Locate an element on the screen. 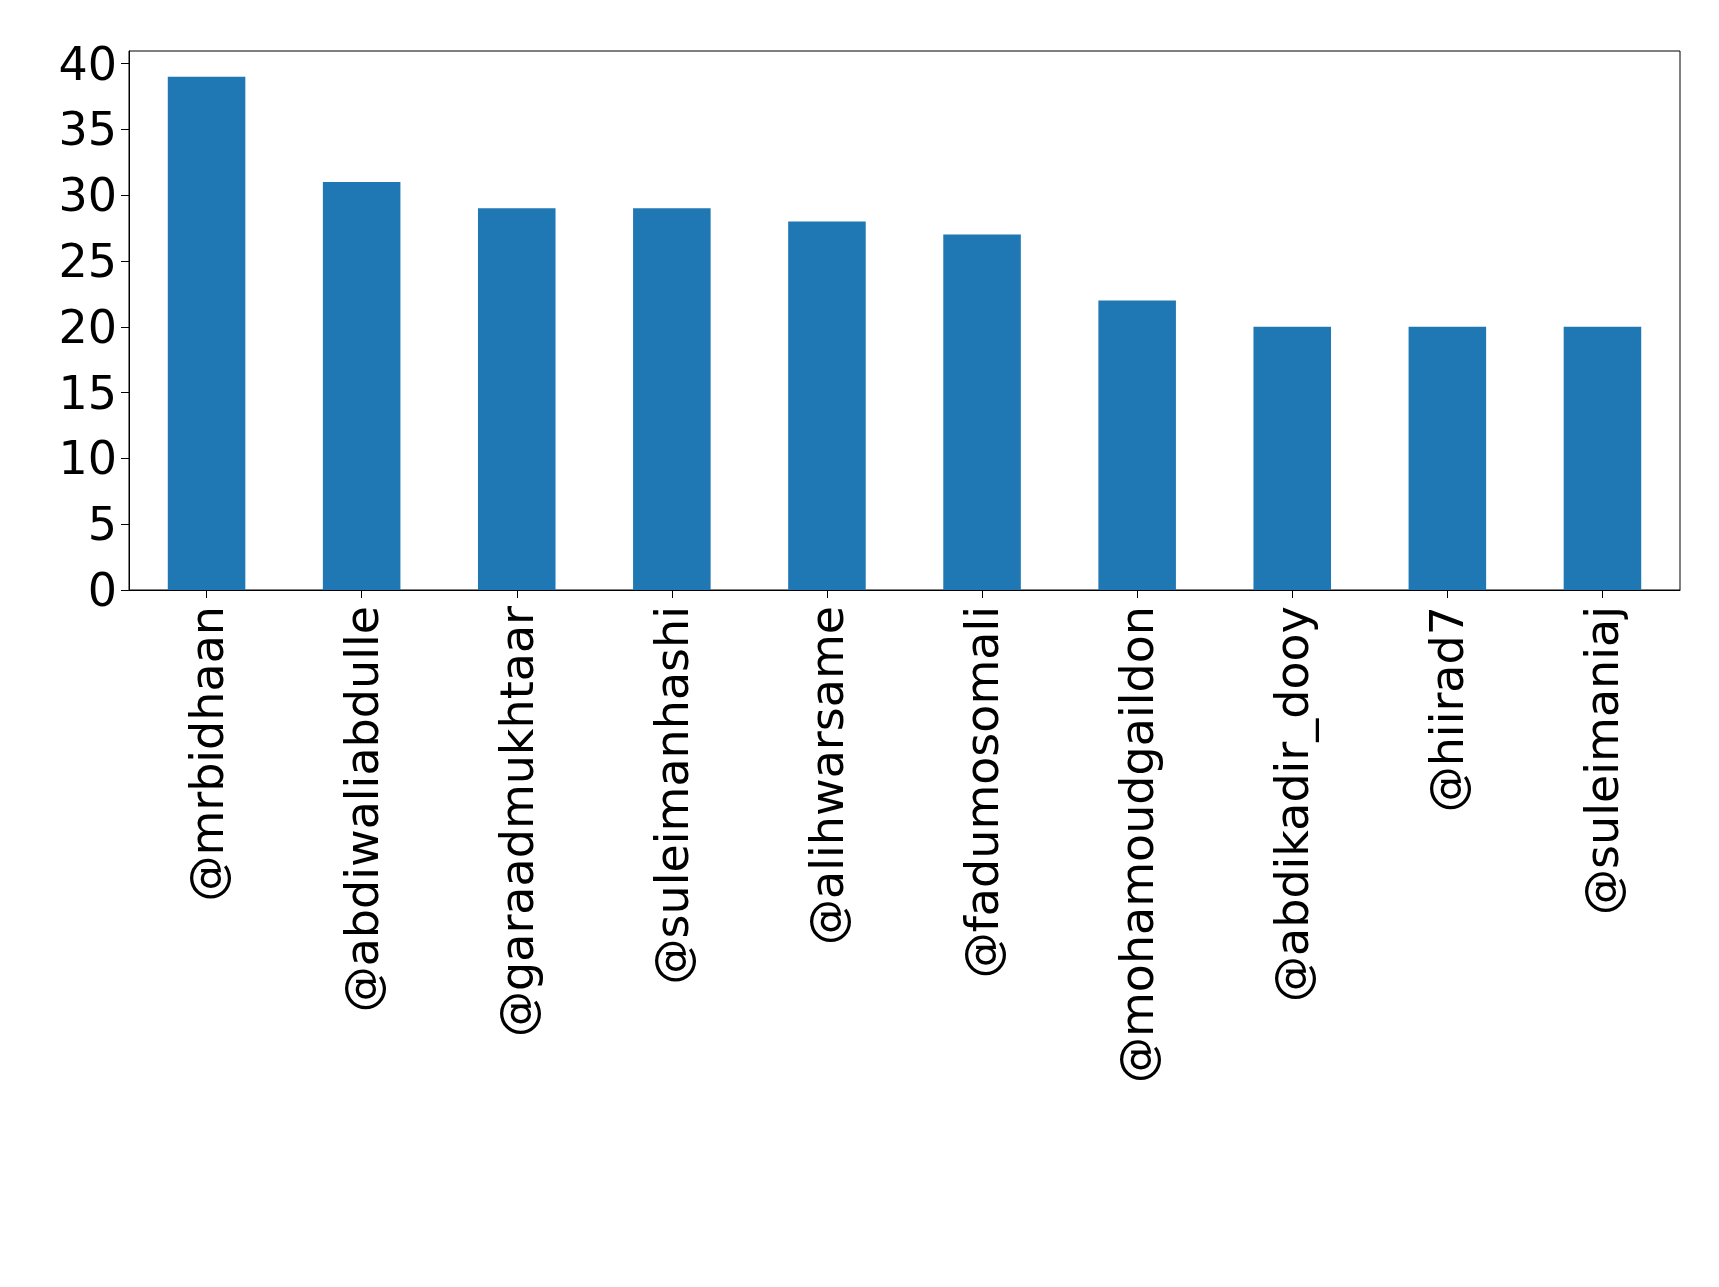 The image size is (1719, 1287). x-tick-label: @abdikadir_dooy is located at coordinates (1292, 804).